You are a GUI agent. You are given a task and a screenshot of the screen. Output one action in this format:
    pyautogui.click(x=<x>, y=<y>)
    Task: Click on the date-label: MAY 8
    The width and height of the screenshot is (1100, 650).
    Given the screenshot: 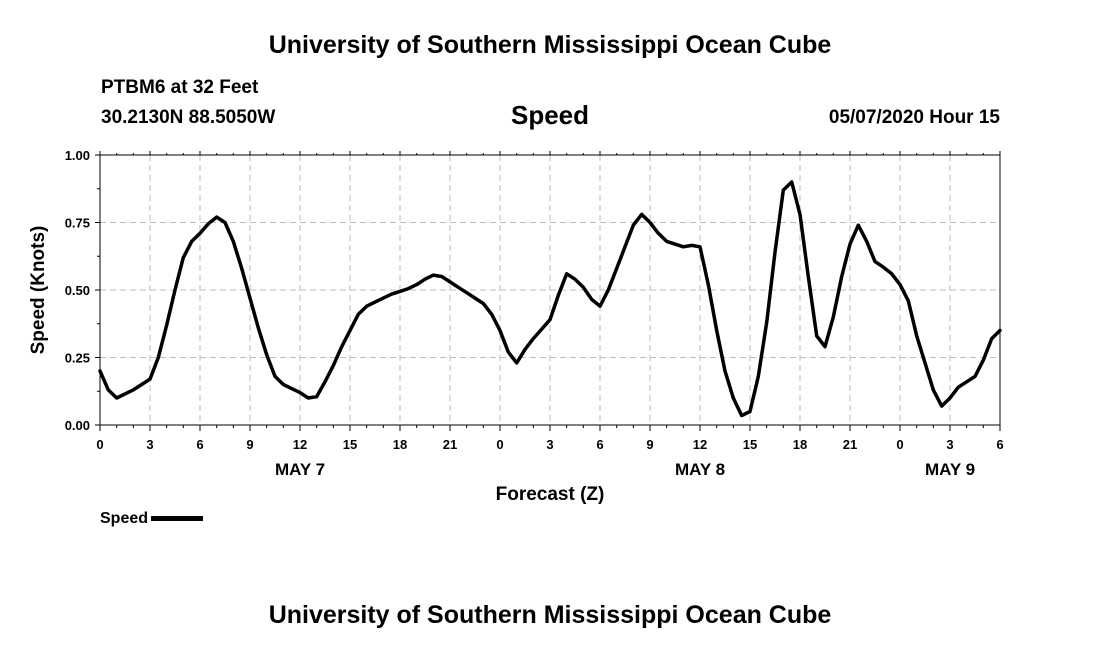 What is the action you would take?
    pyautogui.click(x=700, y=469)
    